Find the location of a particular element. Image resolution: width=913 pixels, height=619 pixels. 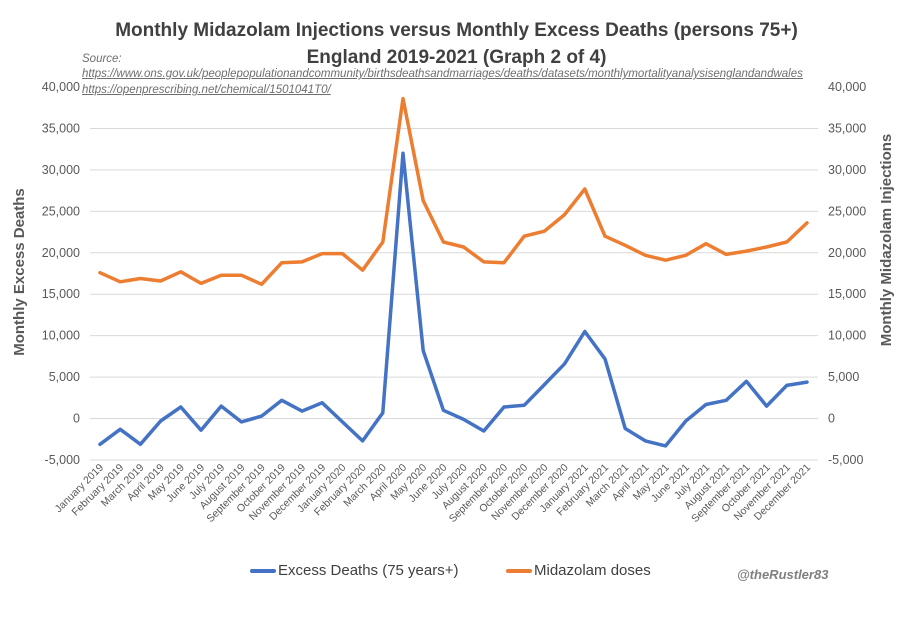

y-tick-label-left: 10,000 is located at coordinates (61, 336).